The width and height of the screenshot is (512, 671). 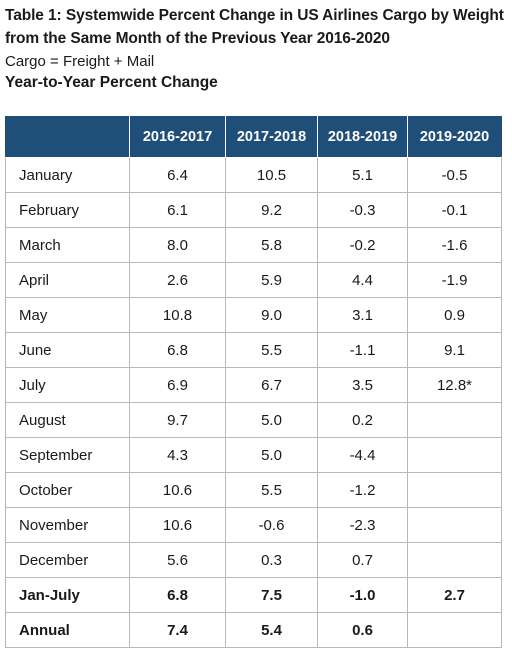 What do you see at coordinates (362, 560) in the screenshot?
I see `value-cell: 0.7` at bounding box center [362, 560].